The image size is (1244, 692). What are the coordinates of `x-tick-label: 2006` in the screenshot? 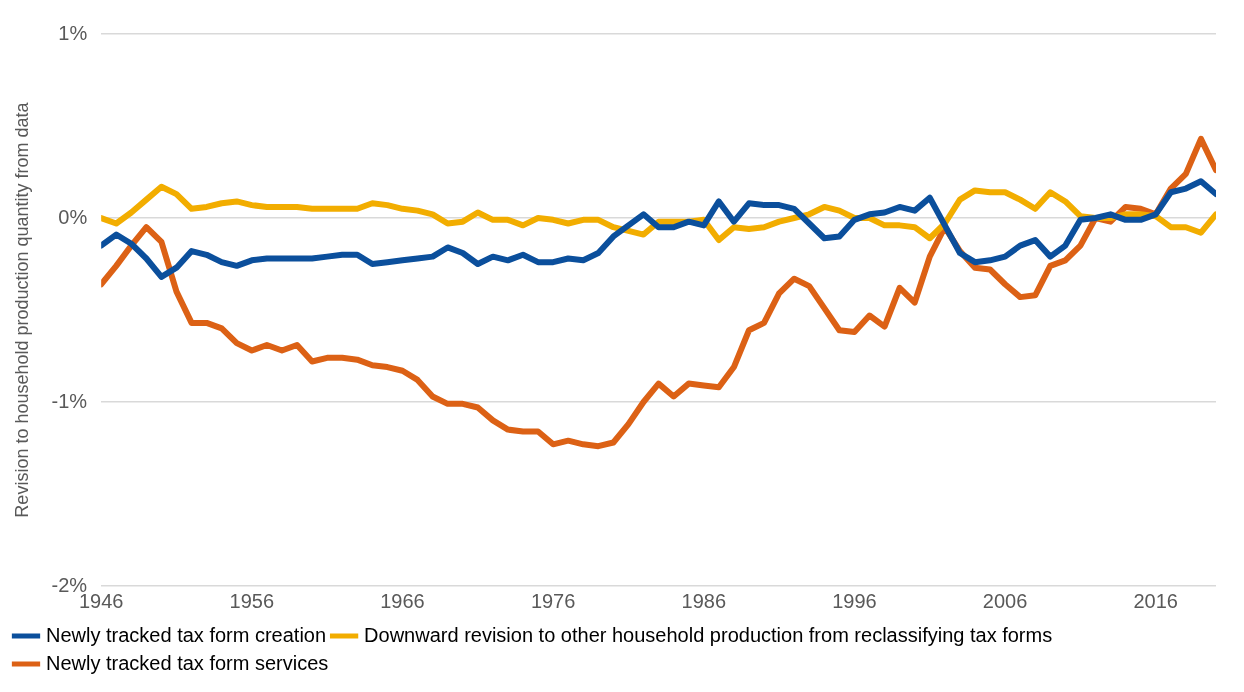 It's located at (1005, 600).